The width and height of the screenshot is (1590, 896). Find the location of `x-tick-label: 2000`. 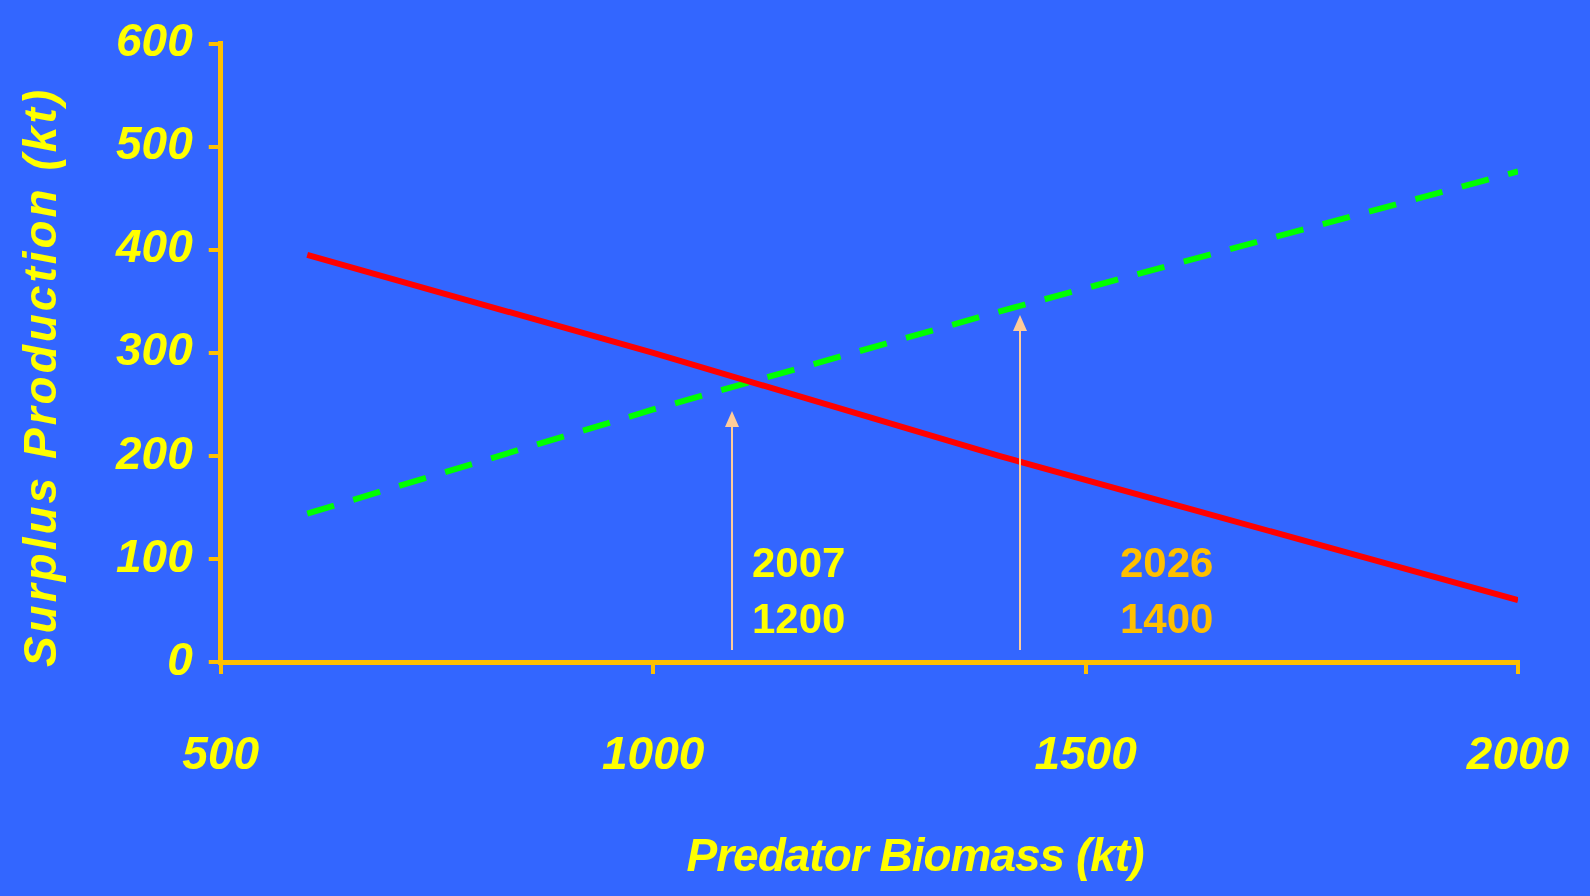

x-tick-label: 2000 is located at coordinates (1517, 752).